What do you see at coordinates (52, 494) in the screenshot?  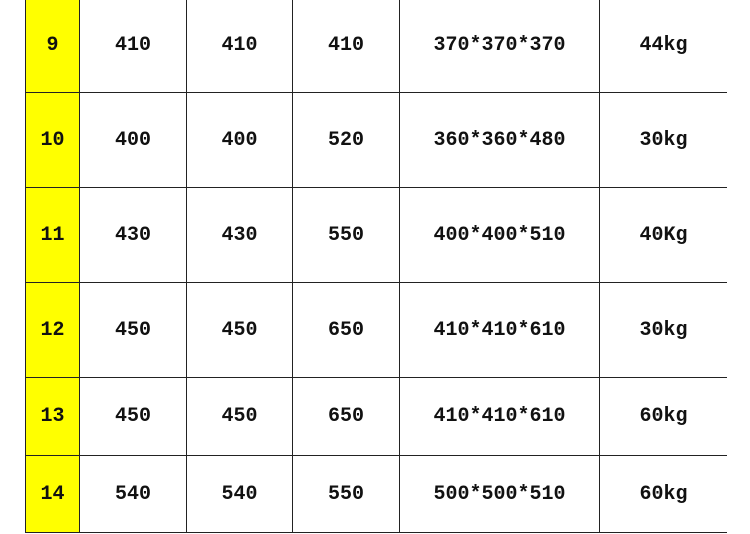 I see `row-number-cell: 14` at bounding box center [52, 494].